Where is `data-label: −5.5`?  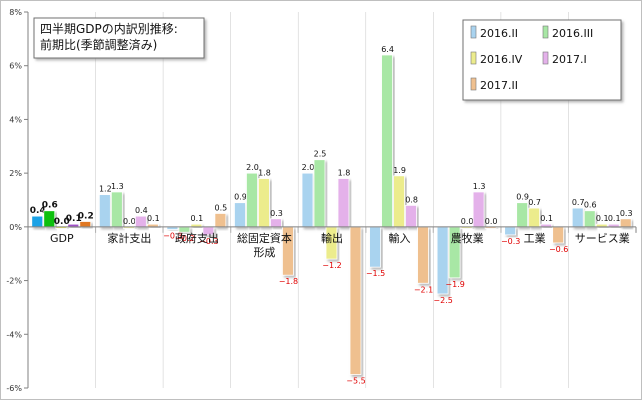
data-label: −5.5 is located at coordinates (355, 381).